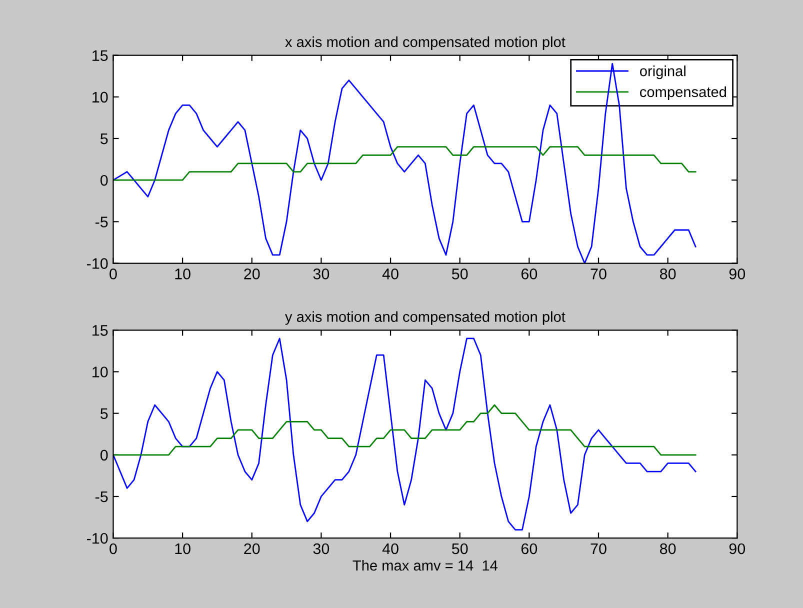 The image size is (803, 608). What do you see at coordinates (663, 73) in the screenshot?
I see `legend-label: original` at bounding box center [663, 73].